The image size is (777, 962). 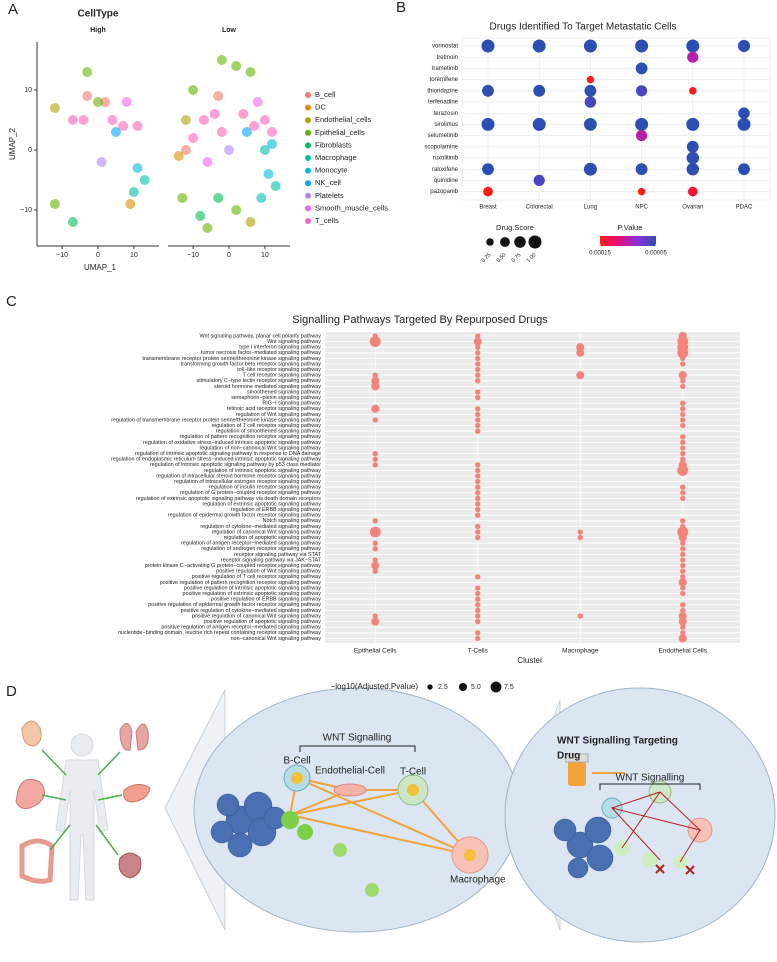 I want to click on tumor, so click(x=412, y=835).